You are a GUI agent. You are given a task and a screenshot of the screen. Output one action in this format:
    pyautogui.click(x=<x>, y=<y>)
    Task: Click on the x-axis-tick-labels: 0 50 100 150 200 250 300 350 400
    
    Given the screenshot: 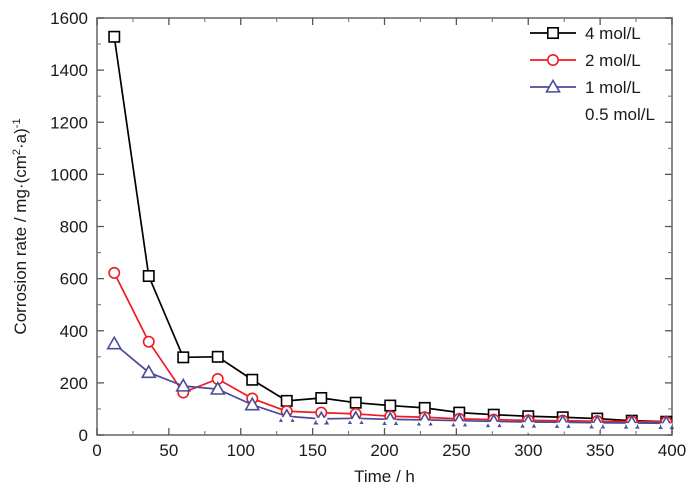 What is the action you would take?
    pyautogui.click(x=389, y=450)
    